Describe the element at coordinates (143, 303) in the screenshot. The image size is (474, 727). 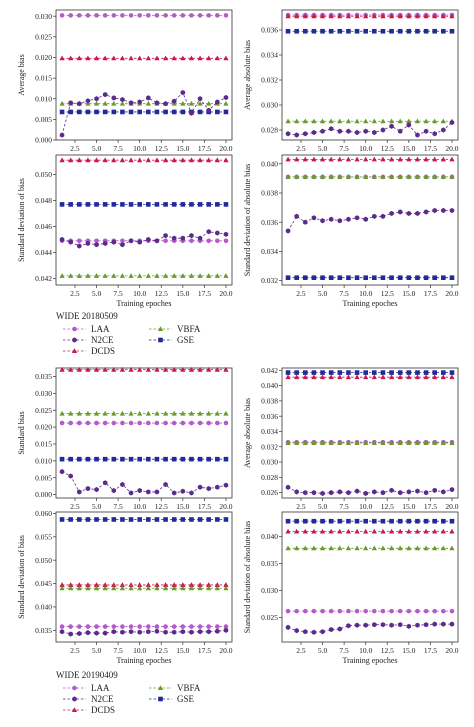
I see `x-axis-label: Training epoches` at that location.